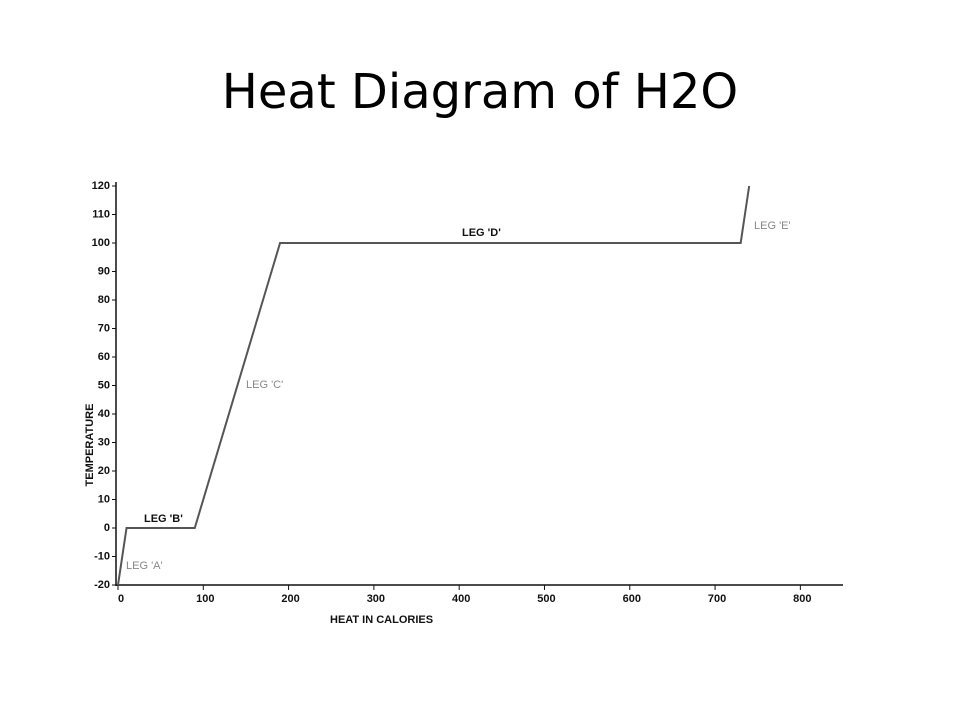  What do you see at coordinates (546, 599) in the screenshot?
I see `x-tick-label: 500` at bounding box center [546, 599].